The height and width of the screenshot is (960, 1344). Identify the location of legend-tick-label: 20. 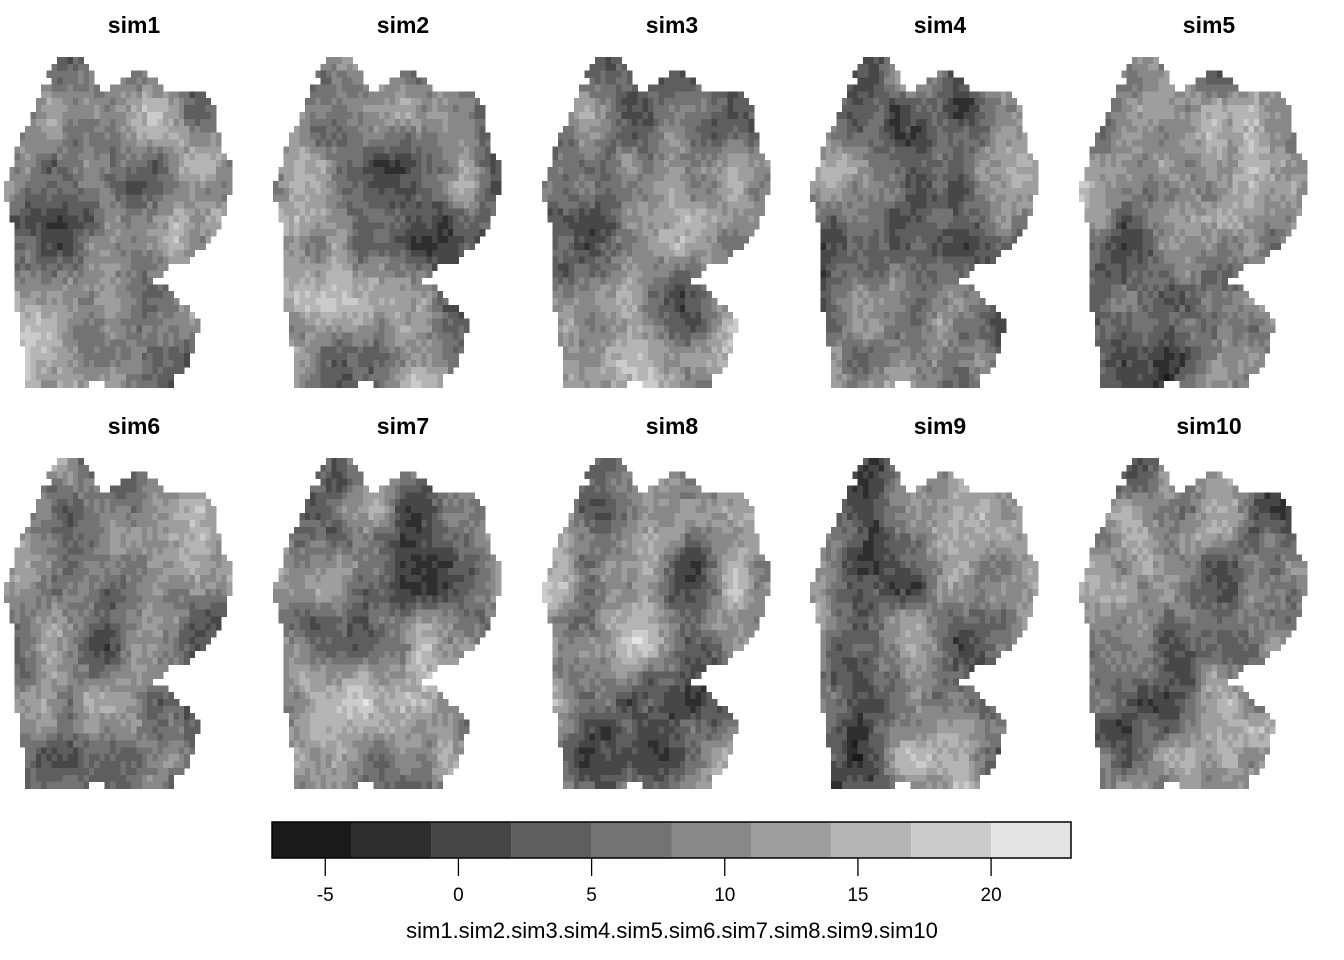
(991, 895).